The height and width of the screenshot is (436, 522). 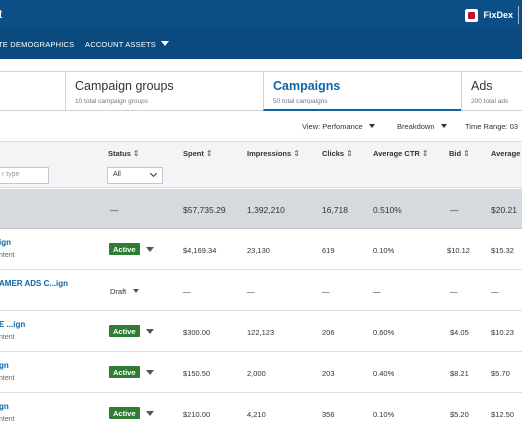 I want to click on column-clicks: Clicks ⇕, so click(x=337, y=153).